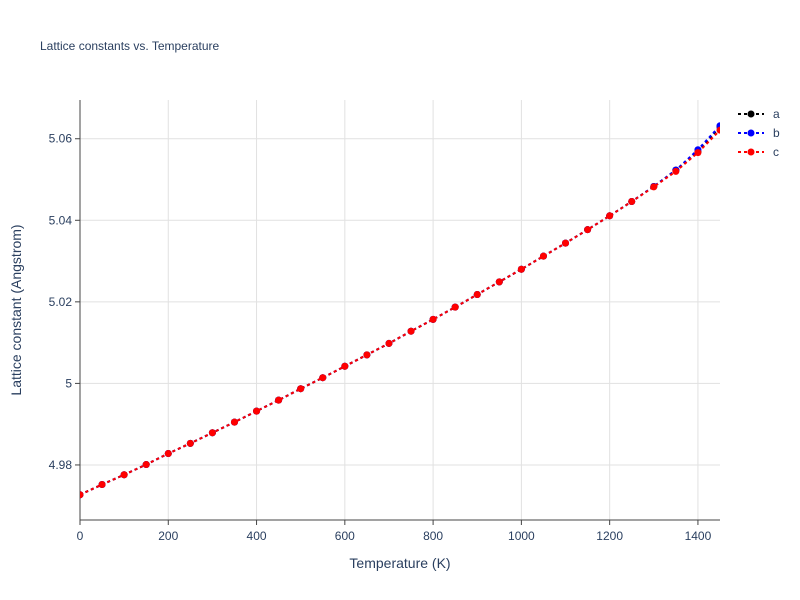 The image size is (800, 600). I want to click on x-tick-label: 1200, so click(609, 536).